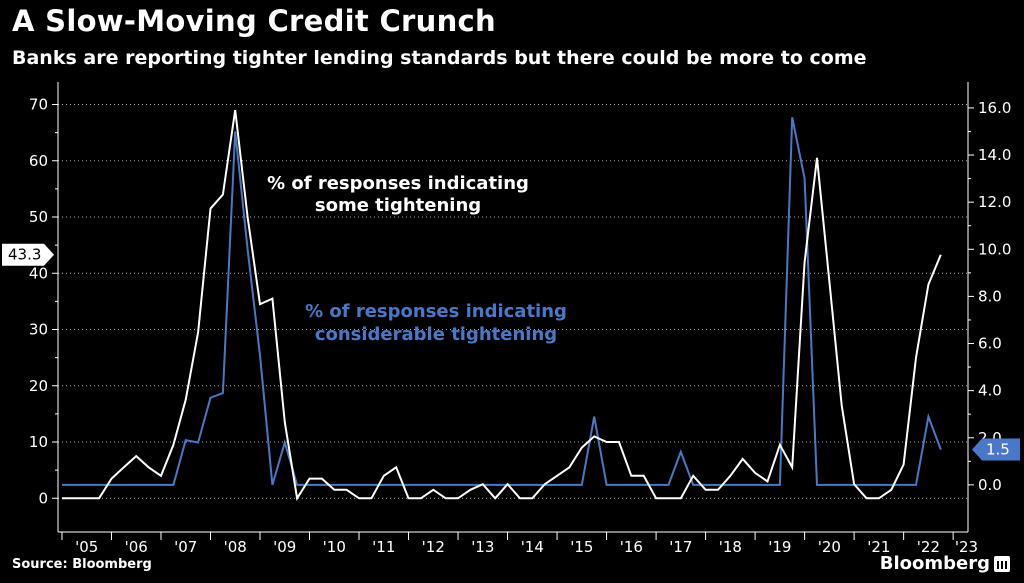 This screenshot has height=583, width=1024. I want to click on x-tick-label: '16, so click(631, 547).